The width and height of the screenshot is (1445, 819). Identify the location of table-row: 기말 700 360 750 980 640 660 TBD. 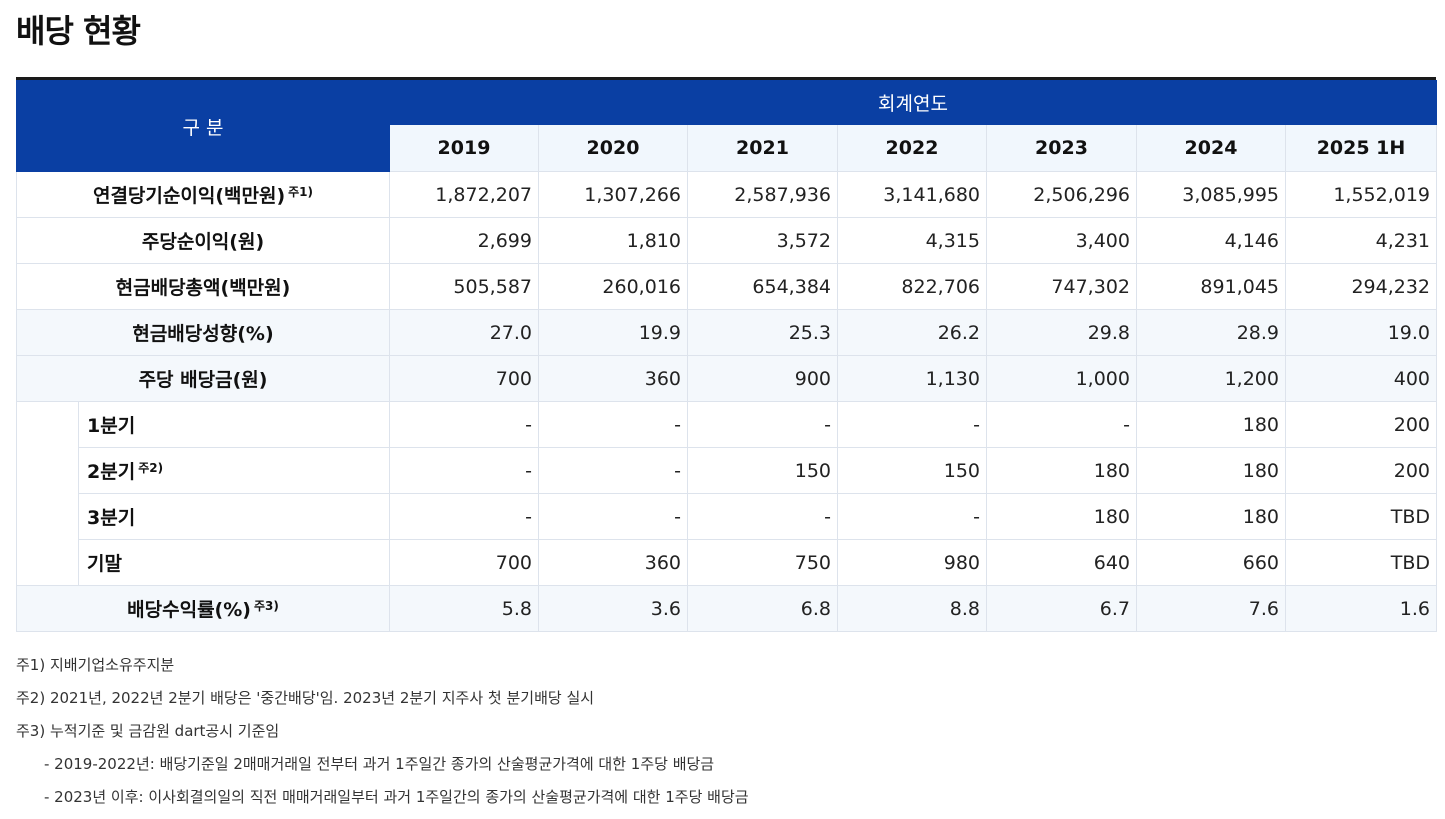
(727, 562).